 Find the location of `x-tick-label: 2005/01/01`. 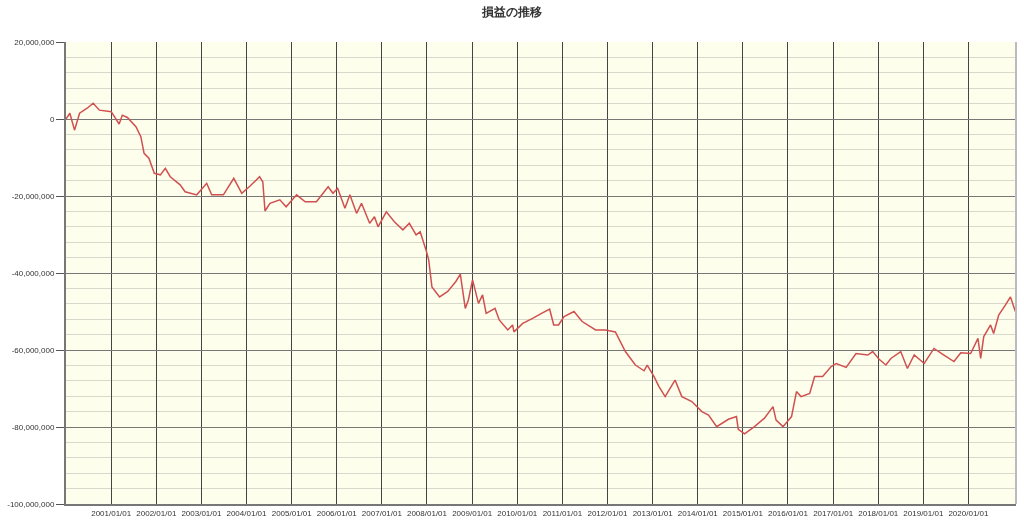

x-tick-label: 2005/01/01 is located at coordinates (292, 513).